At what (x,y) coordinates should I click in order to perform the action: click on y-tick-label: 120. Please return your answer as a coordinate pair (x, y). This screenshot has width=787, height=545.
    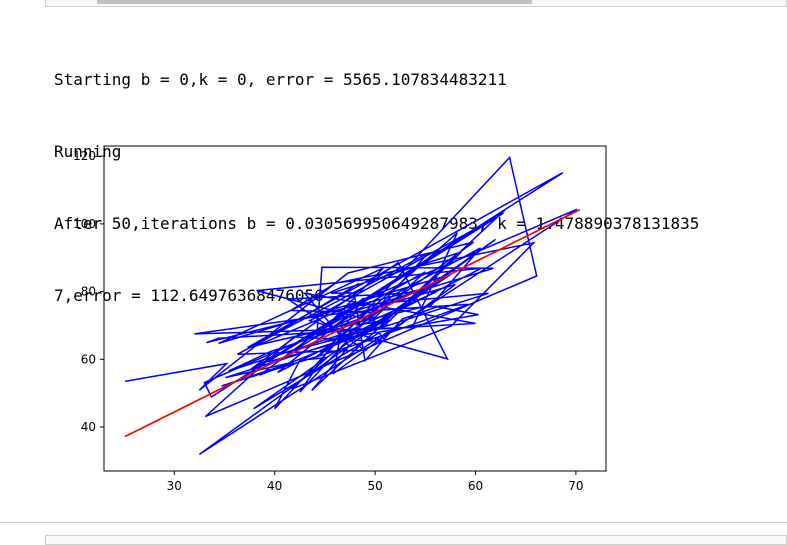
    Looking at the image, I should click on (84, 156).